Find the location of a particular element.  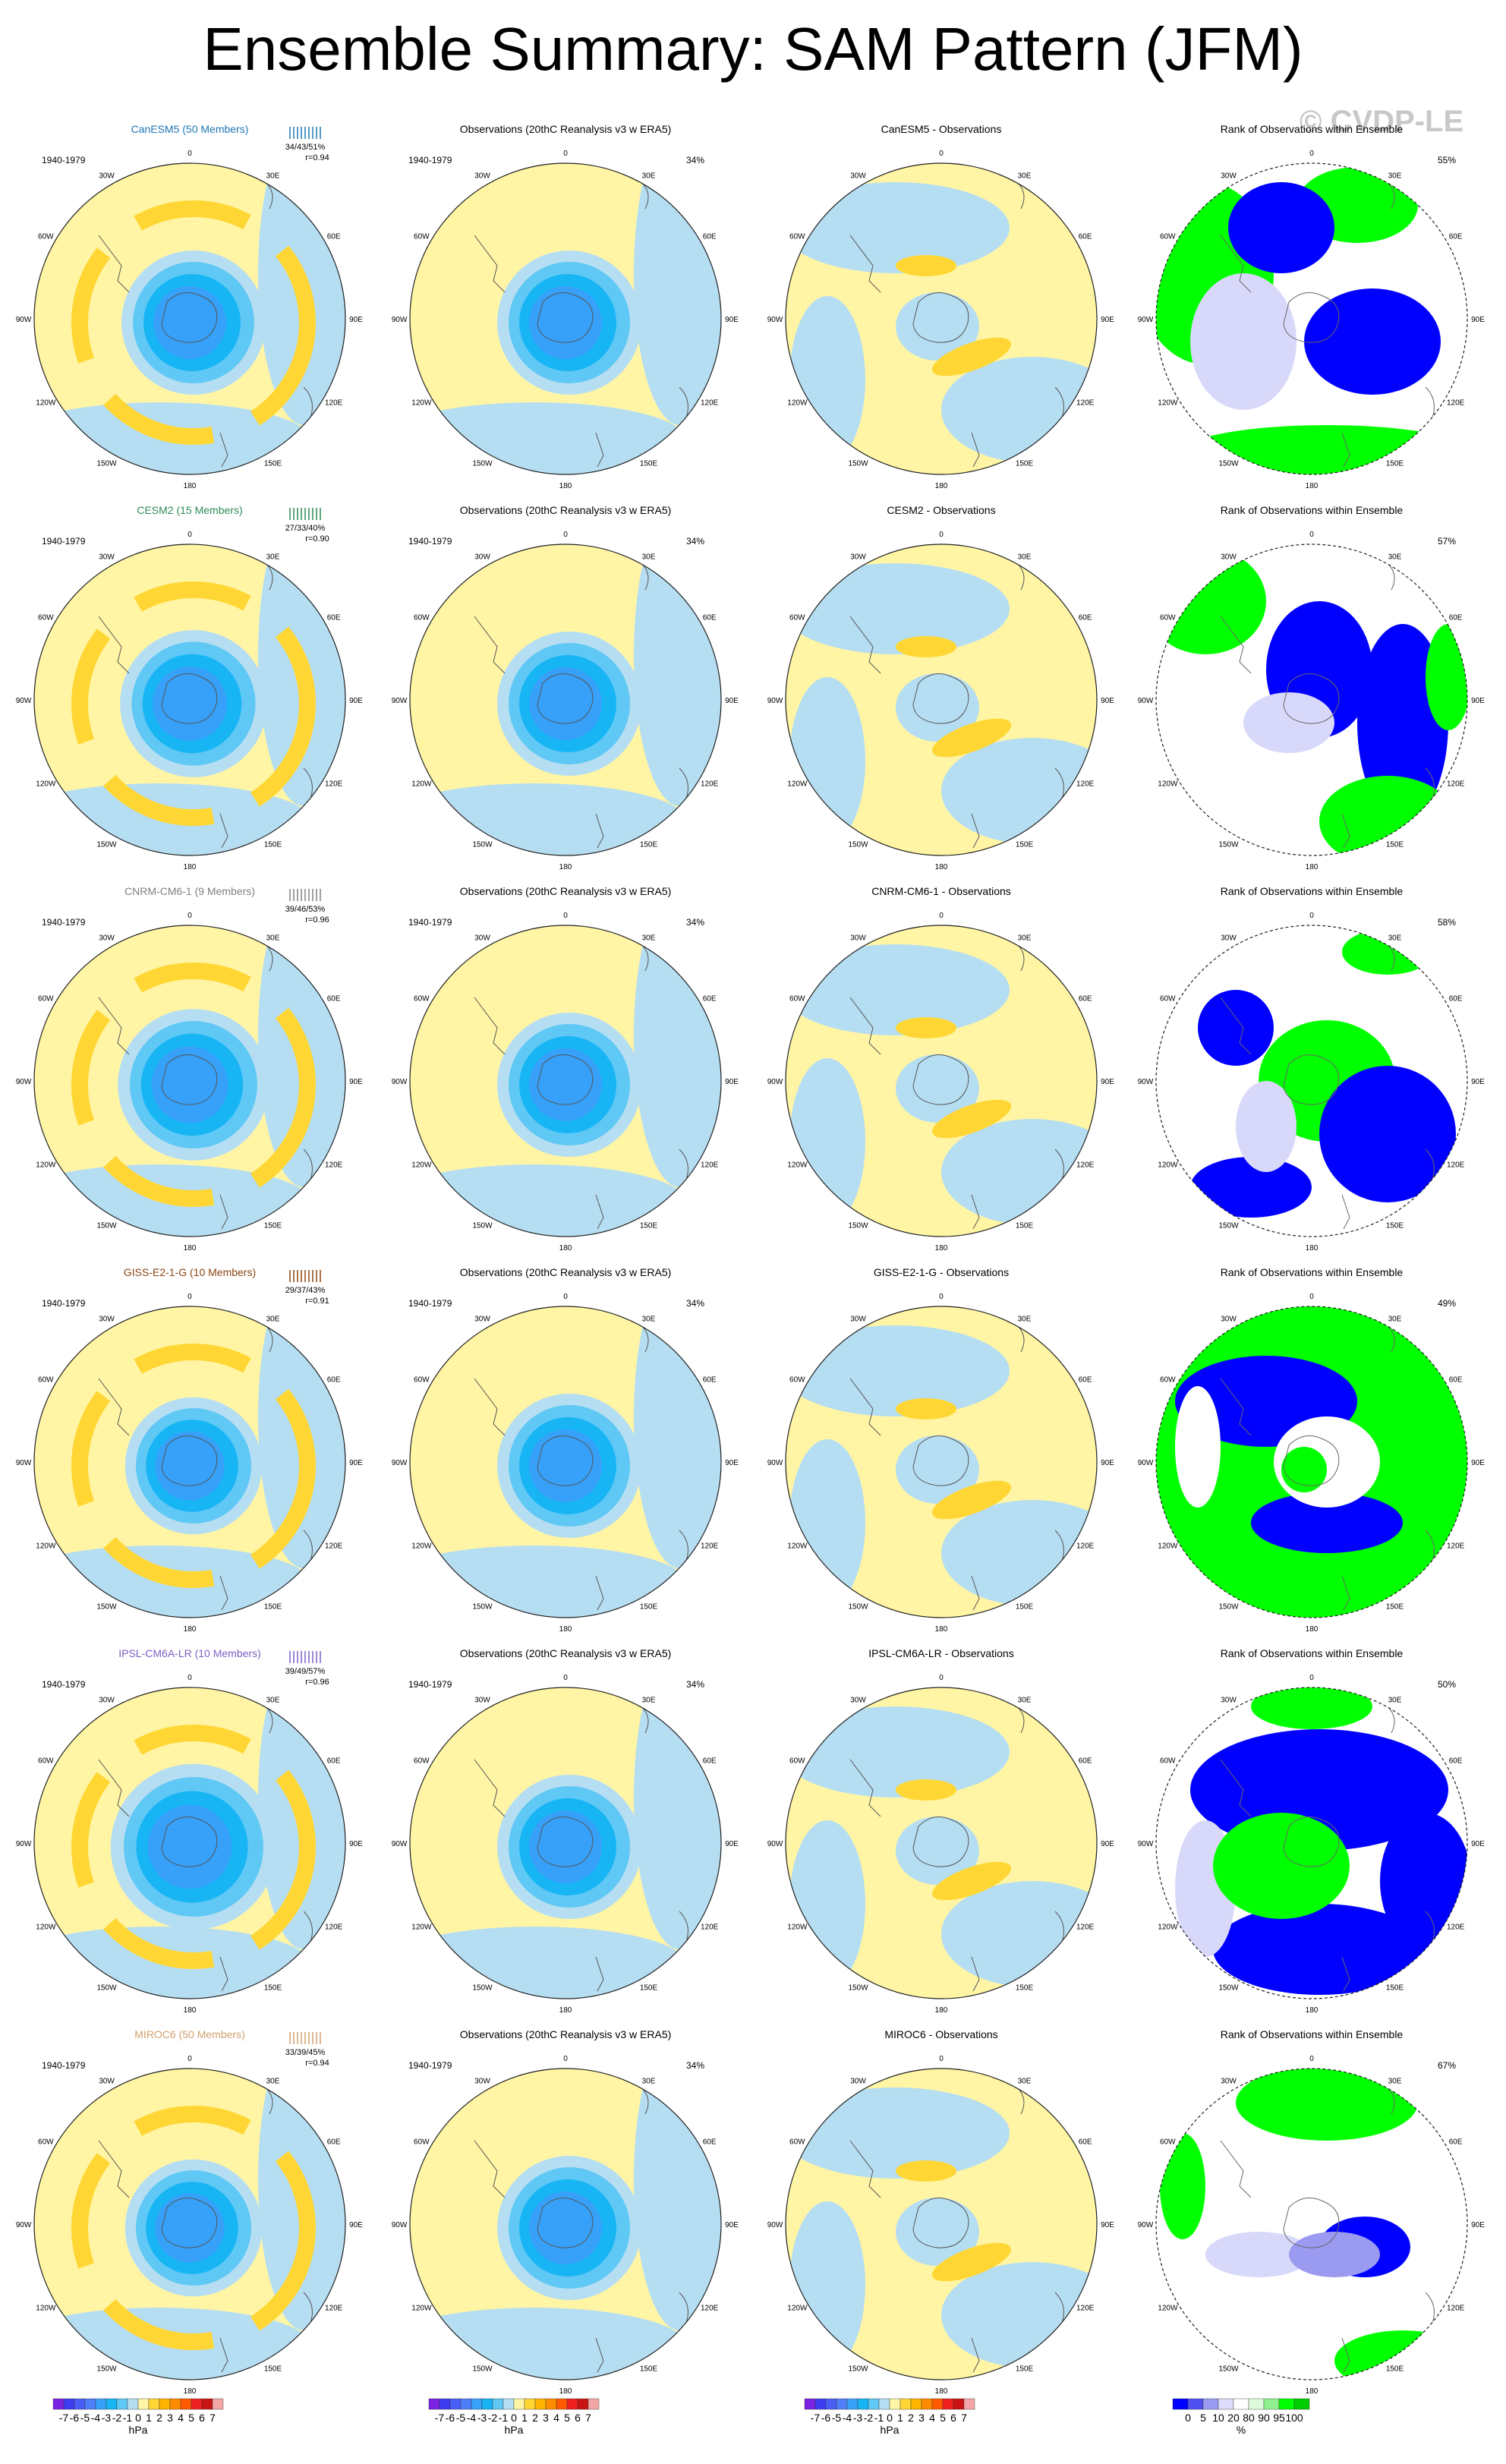

member-spread-bar is located at coordinates (305, 2038).